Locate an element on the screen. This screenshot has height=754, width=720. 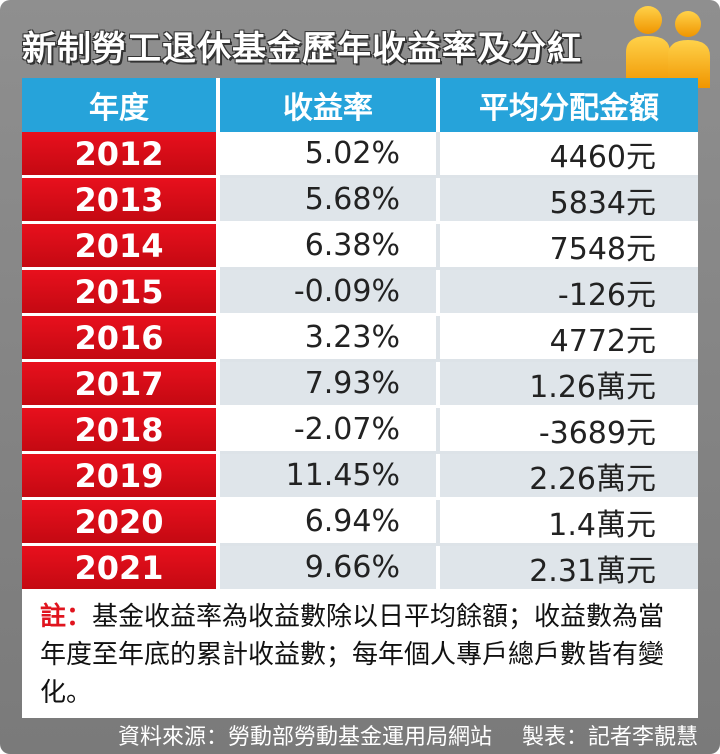
cell-amount: 4460元 is located at coordinates (569, 155).